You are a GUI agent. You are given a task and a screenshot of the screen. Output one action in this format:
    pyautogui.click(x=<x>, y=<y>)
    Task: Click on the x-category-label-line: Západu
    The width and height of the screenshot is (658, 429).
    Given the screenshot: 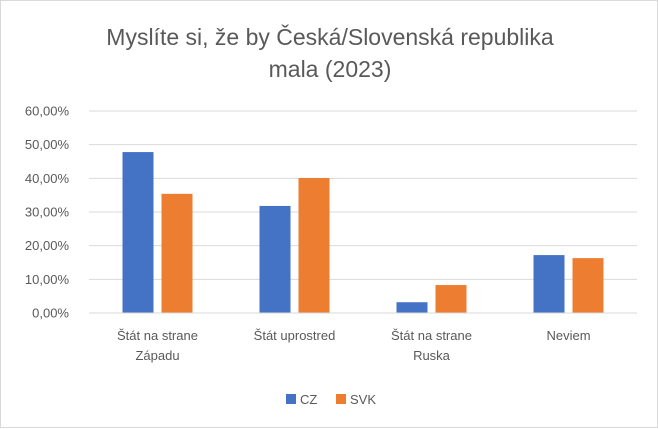 What is the action you would take?
    pyautogui.click(x=157, y=355)
    